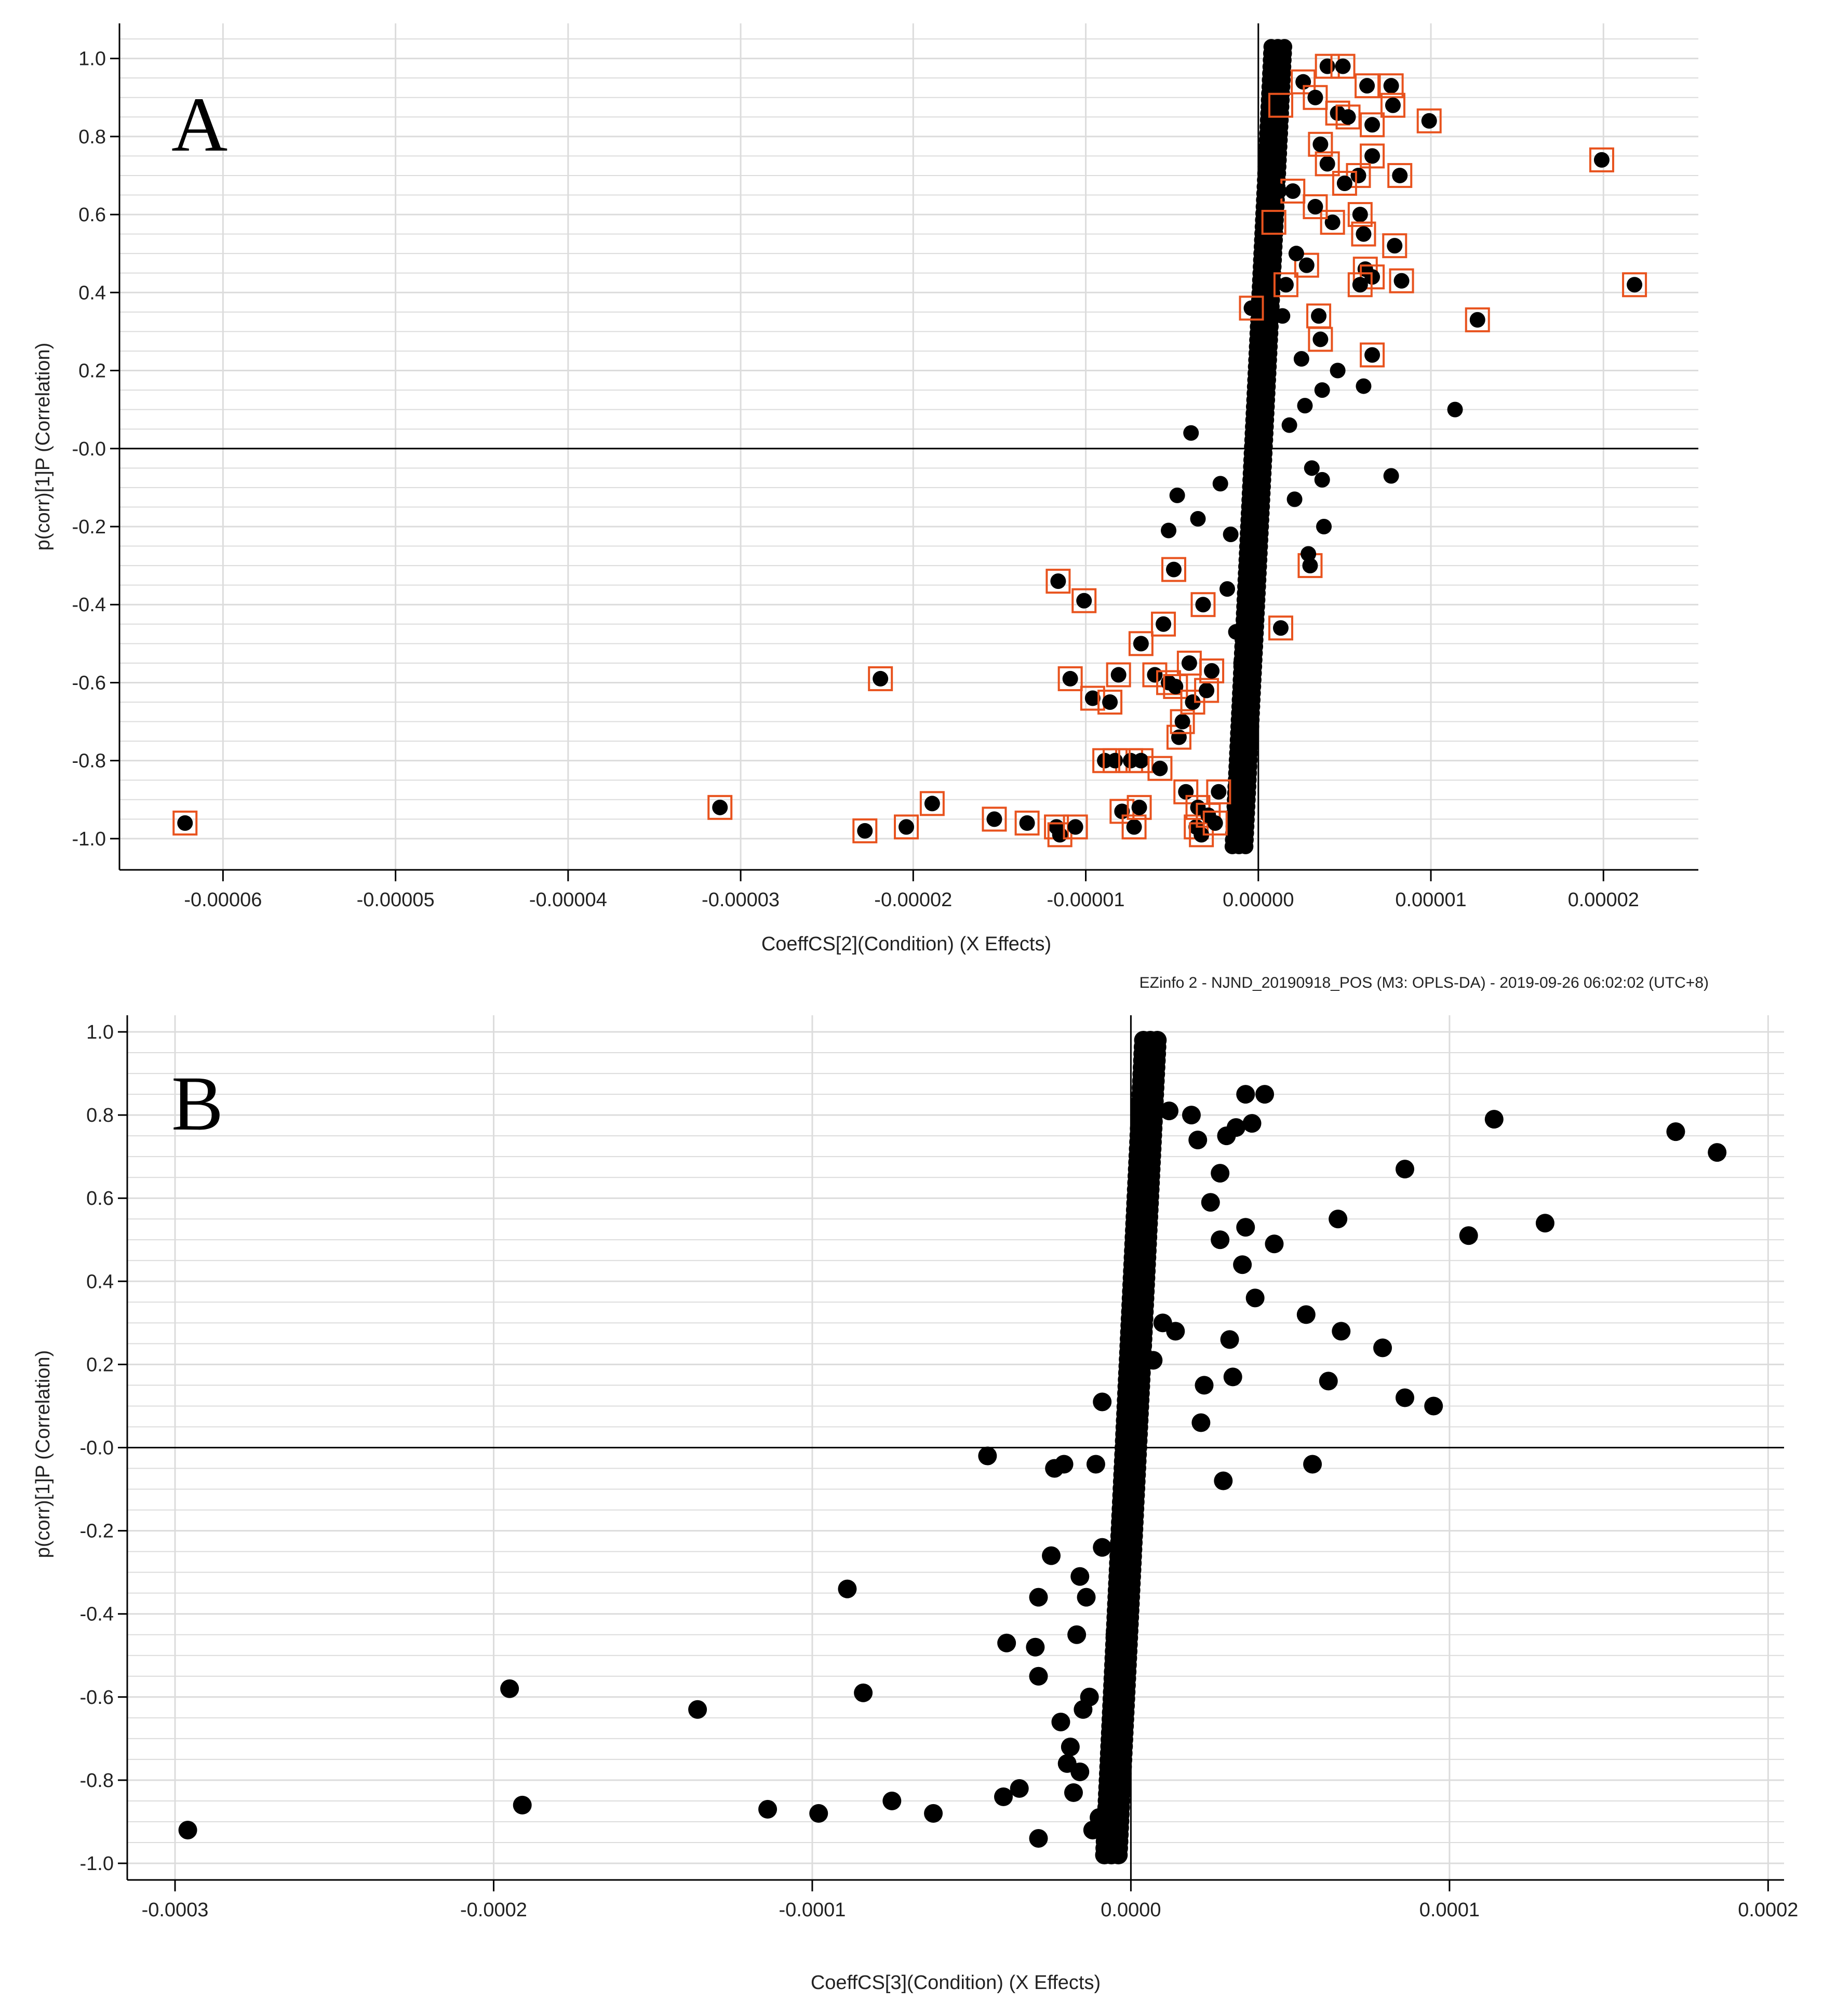 The image size is (1823, 2016). Describe the element at coordinates (1603, 900) in the screenshot. I see `x-tick-label: 0.00002` at that location.